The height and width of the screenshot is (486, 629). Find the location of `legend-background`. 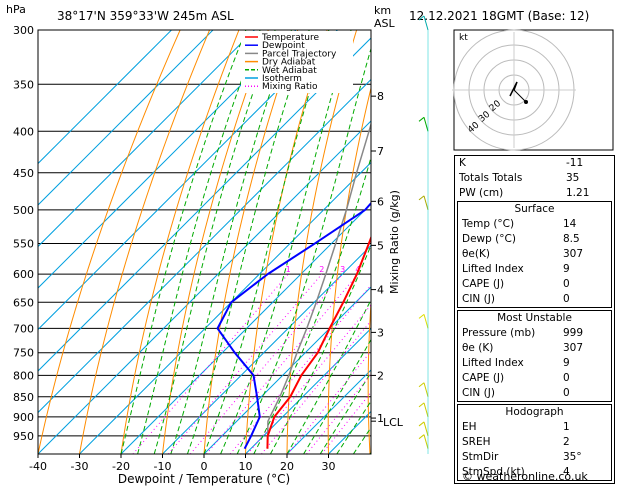

legend-background is located at coordinates (297, 62).